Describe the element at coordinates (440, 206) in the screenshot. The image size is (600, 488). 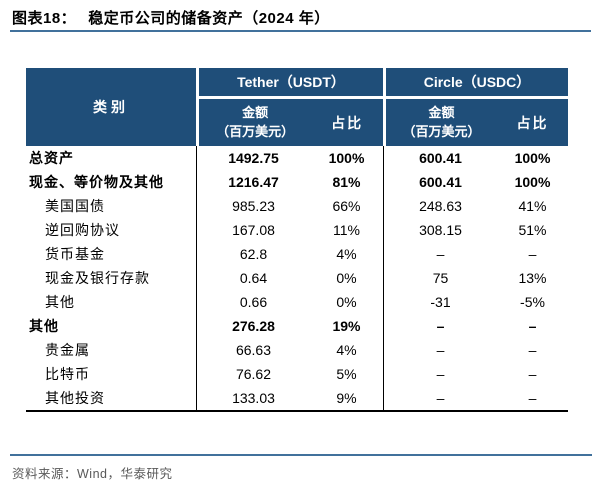
I see `circle-amount-cell: 248.63` at that location.